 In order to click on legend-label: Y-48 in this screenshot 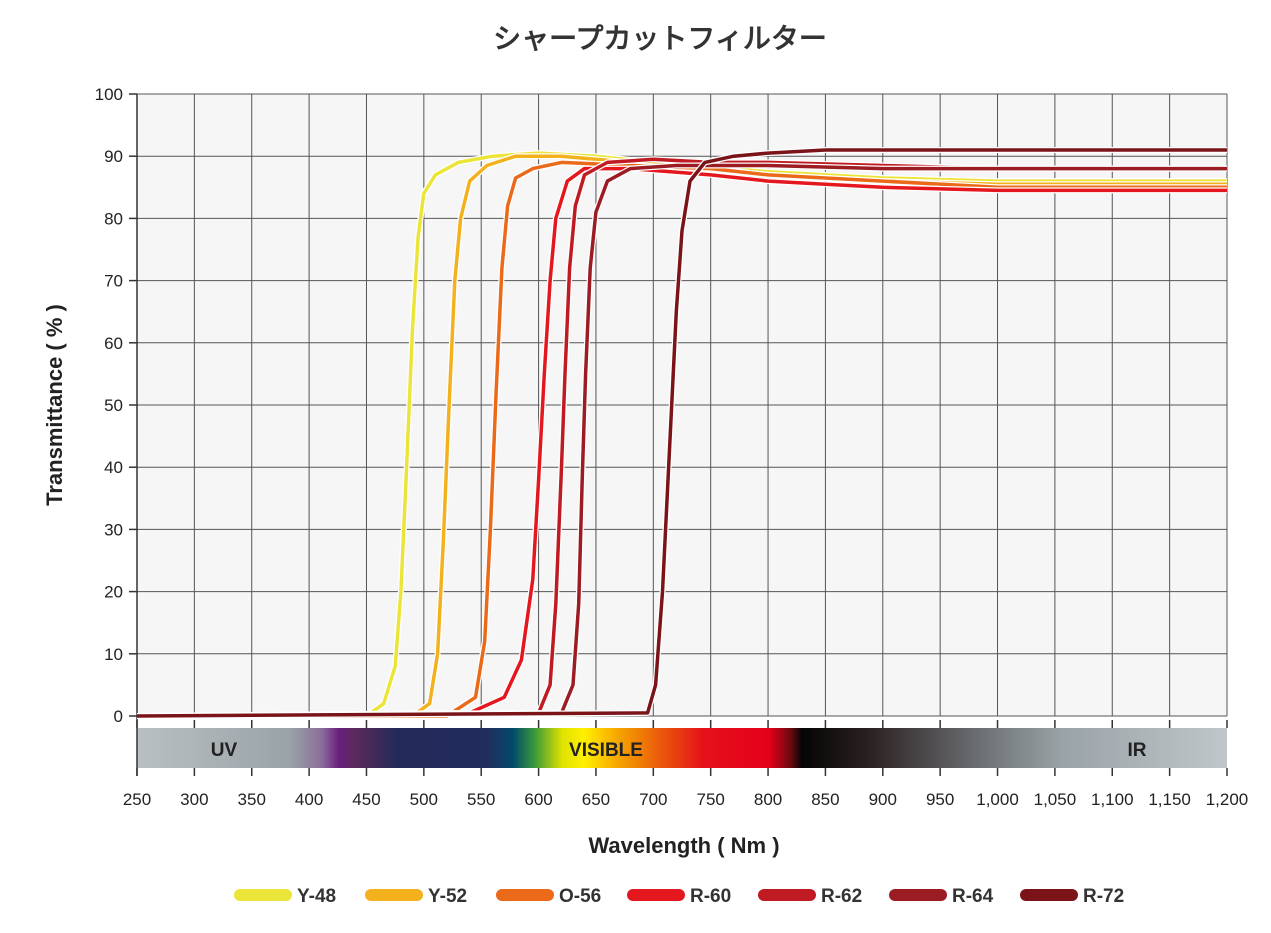, I will do `click(316, 896)`.